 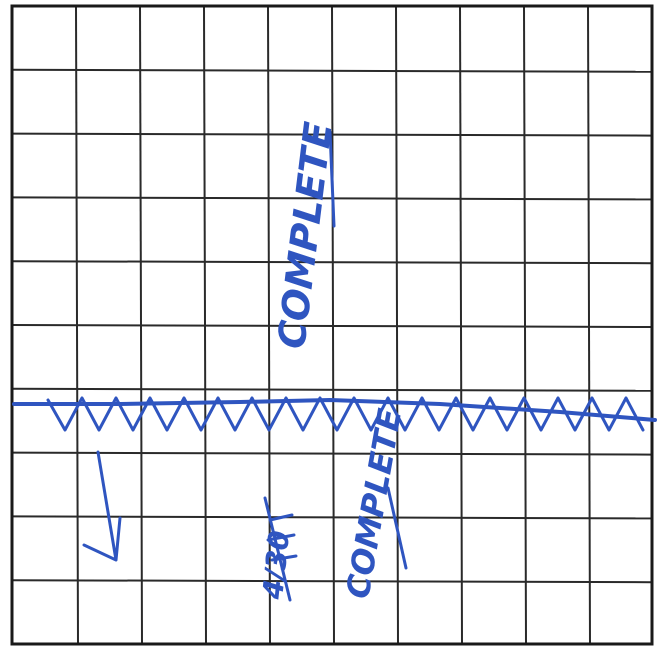 What do you see at coordinates (102, 506) in the screenshot?
I see `arrow-icon` at bounding box center [102, 506].